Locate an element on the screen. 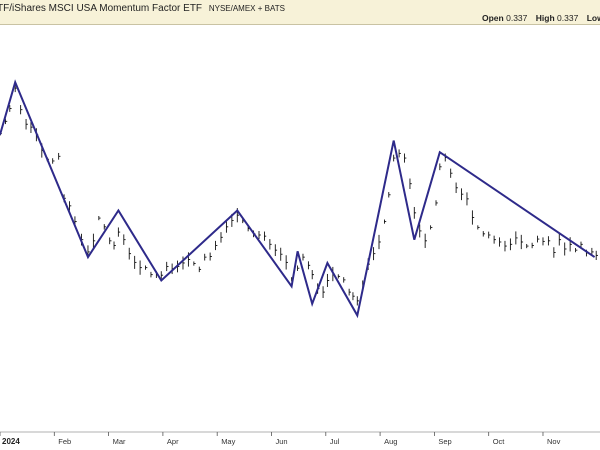  exchange-label: NYSE/AMEX + BATS is located at coordinates (246, 8).